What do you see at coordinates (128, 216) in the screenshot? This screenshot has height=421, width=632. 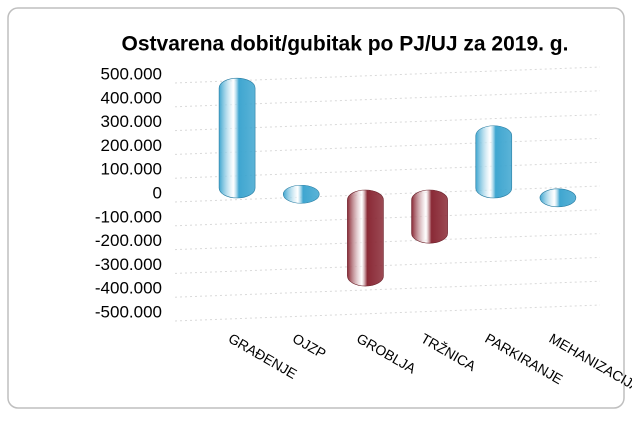 I see `y-tick-label: -100.000` at bounding box center [128, 216].